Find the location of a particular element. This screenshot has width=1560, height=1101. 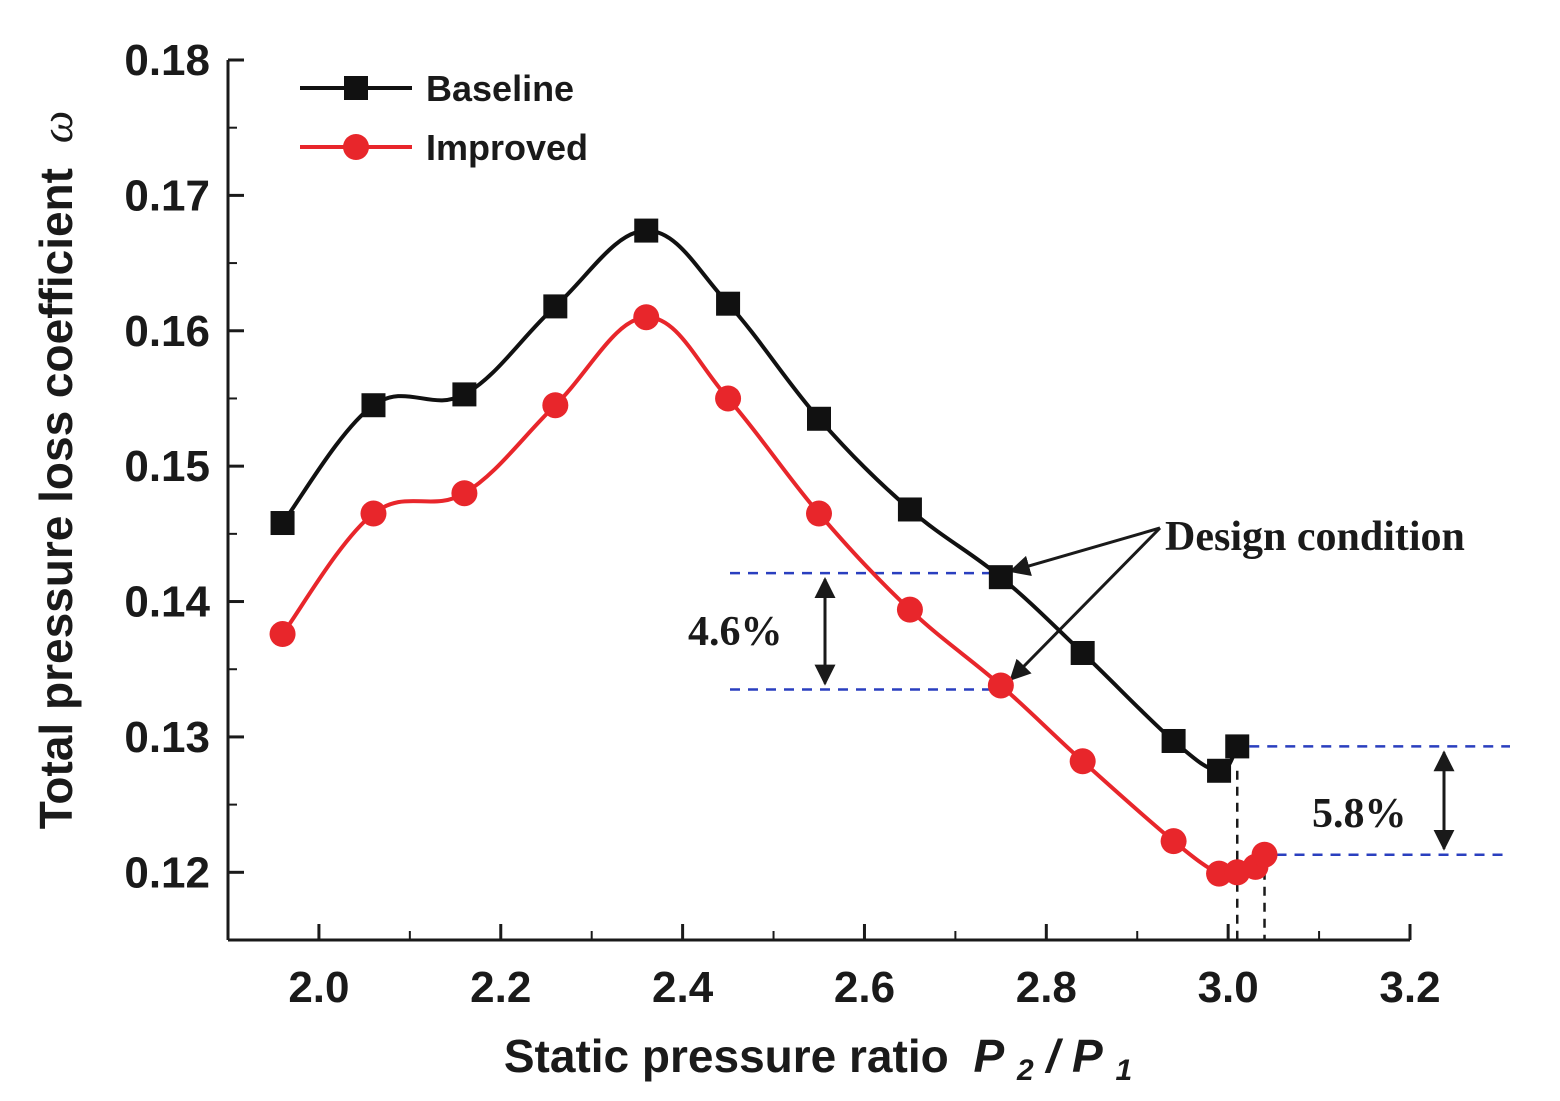

annotation-pct-5-8: 5.8% is located at coordinates (1359, 814).